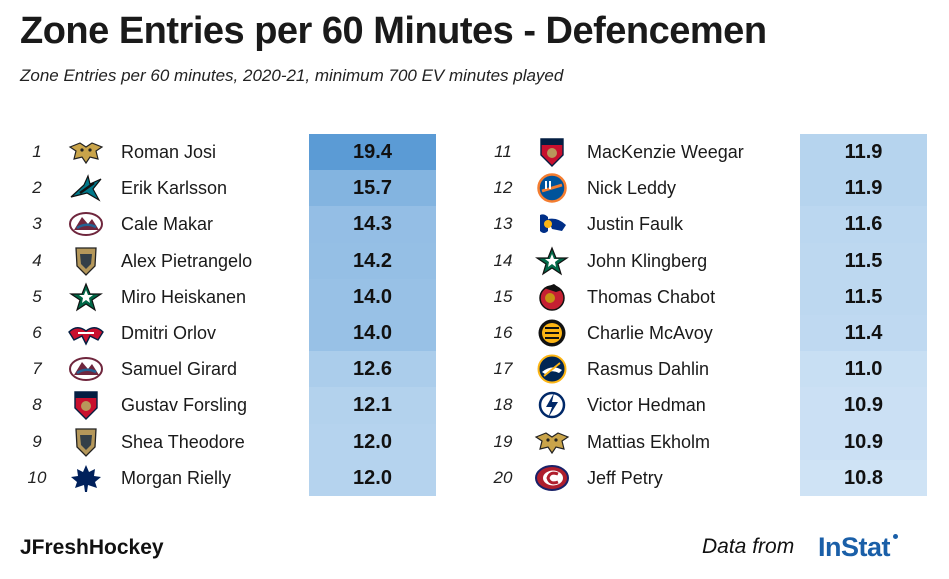  Describe the element at coordinates (168, 332) in the screenshot. I see `player-name: Dmitri Orlov` at that location.